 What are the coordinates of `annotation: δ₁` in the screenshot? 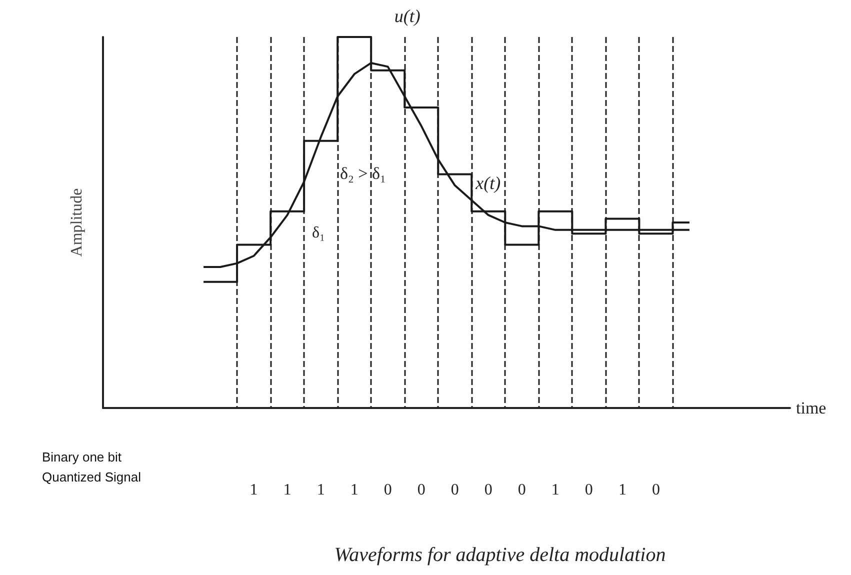 It's located at (319, 233).